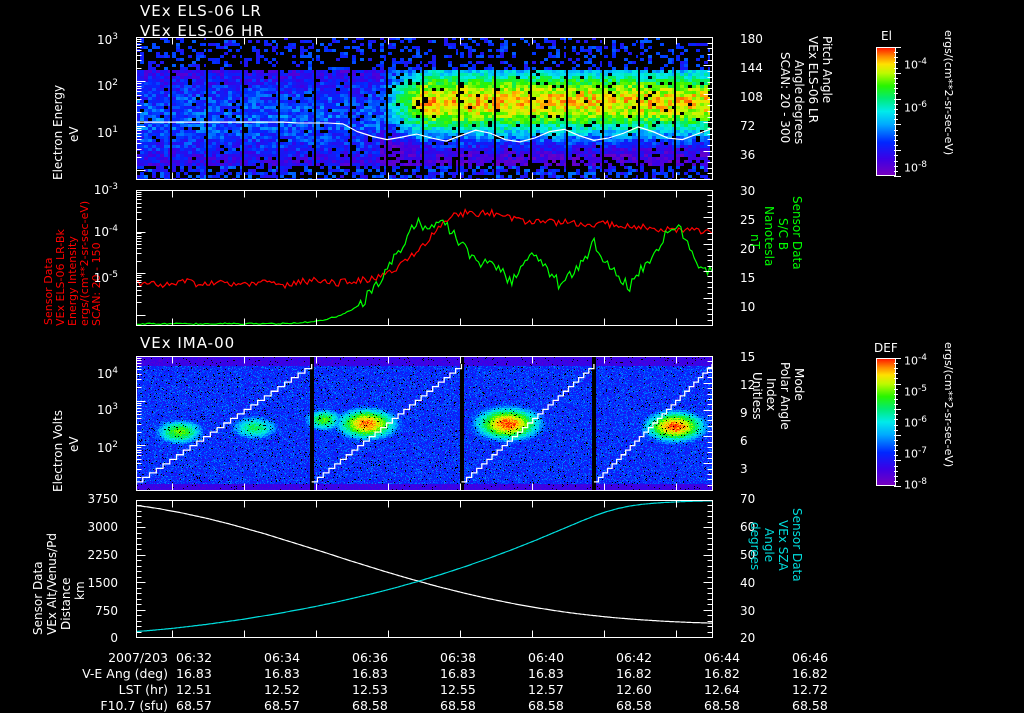 The width and height of the screenshot is (1024, 713). I want to click on panel3-axes, so click(428, 424).